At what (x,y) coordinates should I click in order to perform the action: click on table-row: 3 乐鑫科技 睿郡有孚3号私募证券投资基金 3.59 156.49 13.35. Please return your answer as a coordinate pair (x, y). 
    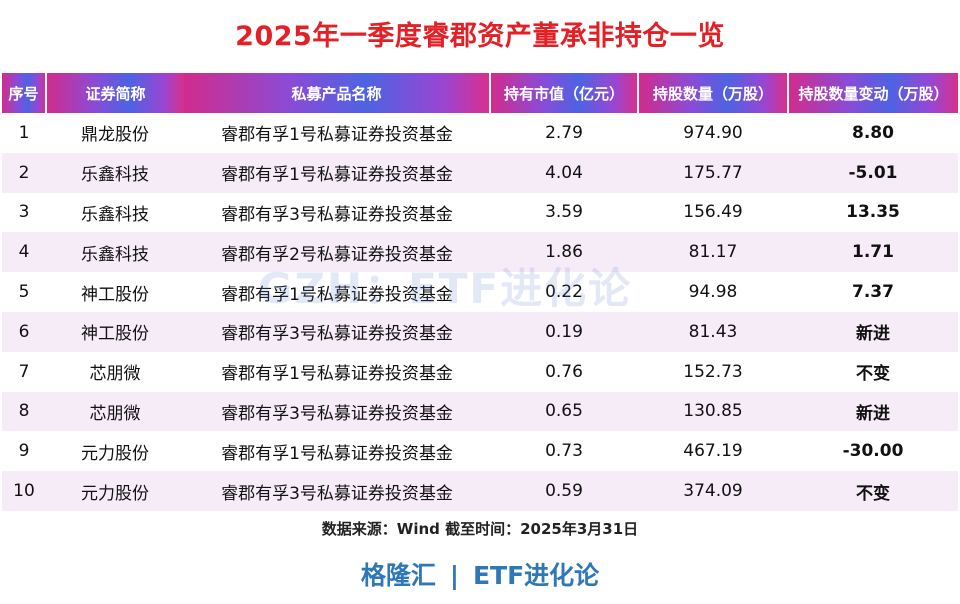
    Looking at the image, I should click on (480, 212).